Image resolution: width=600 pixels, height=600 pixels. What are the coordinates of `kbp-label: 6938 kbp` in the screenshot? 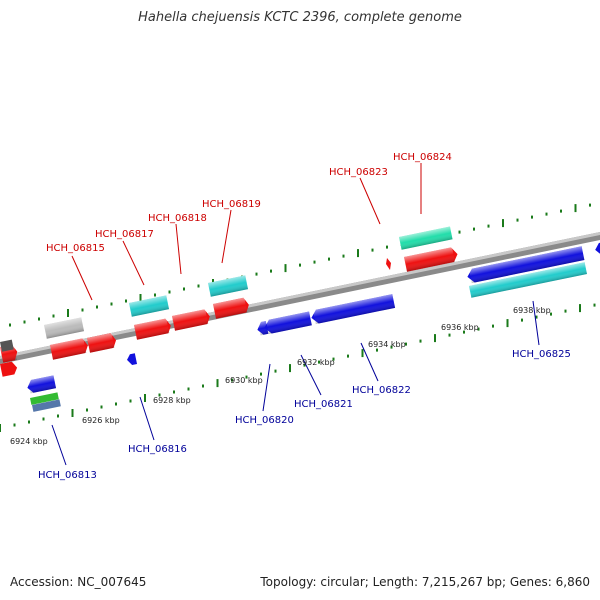 It's located at (532, 310).